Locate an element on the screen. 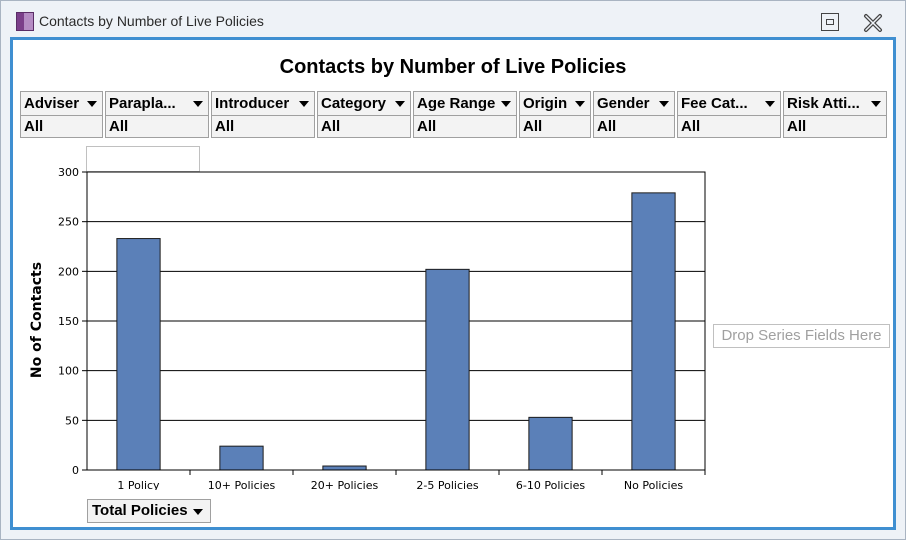  y-tick-label: 150 is located at coordinates (68, 321).